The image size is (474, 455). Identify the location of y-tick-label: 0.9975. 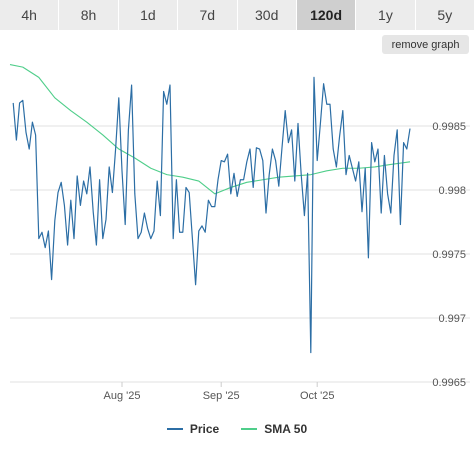
(449, 255).